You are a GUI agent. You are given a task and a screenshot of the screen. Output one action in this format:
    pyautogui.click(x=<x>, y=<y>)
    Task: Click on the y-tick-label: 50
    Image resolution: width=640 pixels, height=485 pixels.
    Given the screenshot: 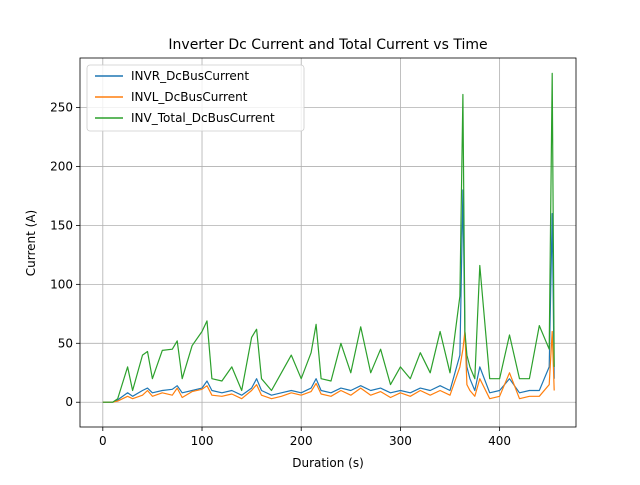 What is the action you would take?
    pyautogui.click(x=65, y=343)
    